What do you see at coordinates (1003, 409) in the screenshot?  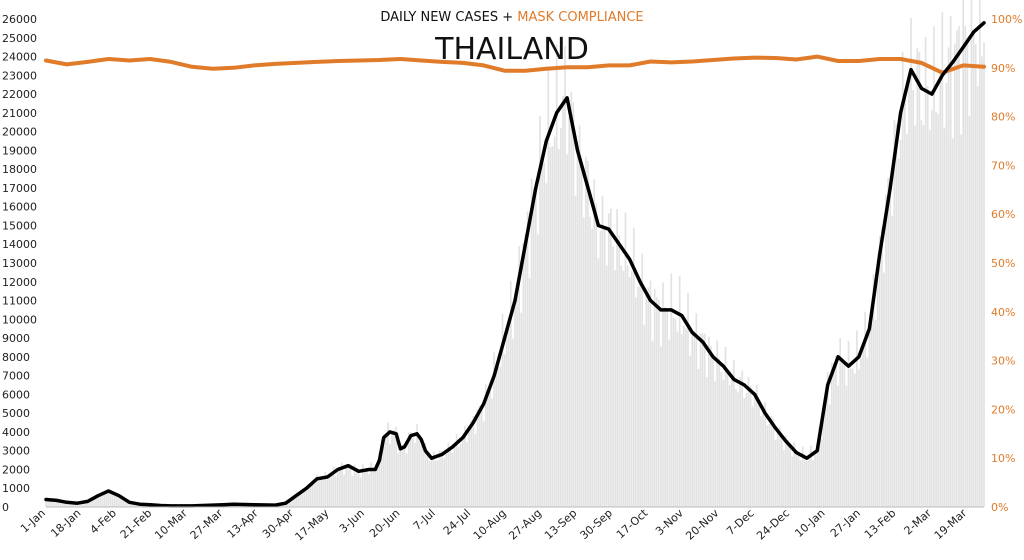 I see `y-right-tick-label: 20%` at bounding box center [1003, 409].